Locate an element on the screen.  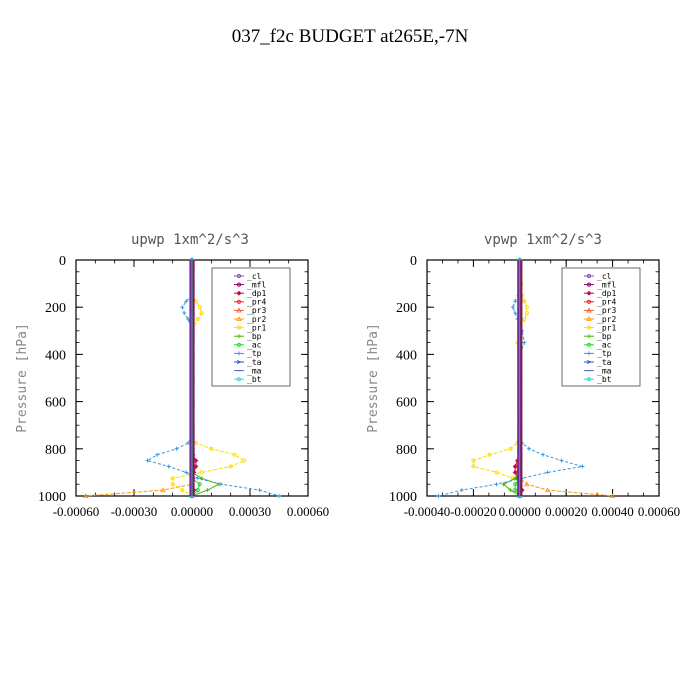
x-tick-label: -0.00030 is located at coordinates (134, 511).